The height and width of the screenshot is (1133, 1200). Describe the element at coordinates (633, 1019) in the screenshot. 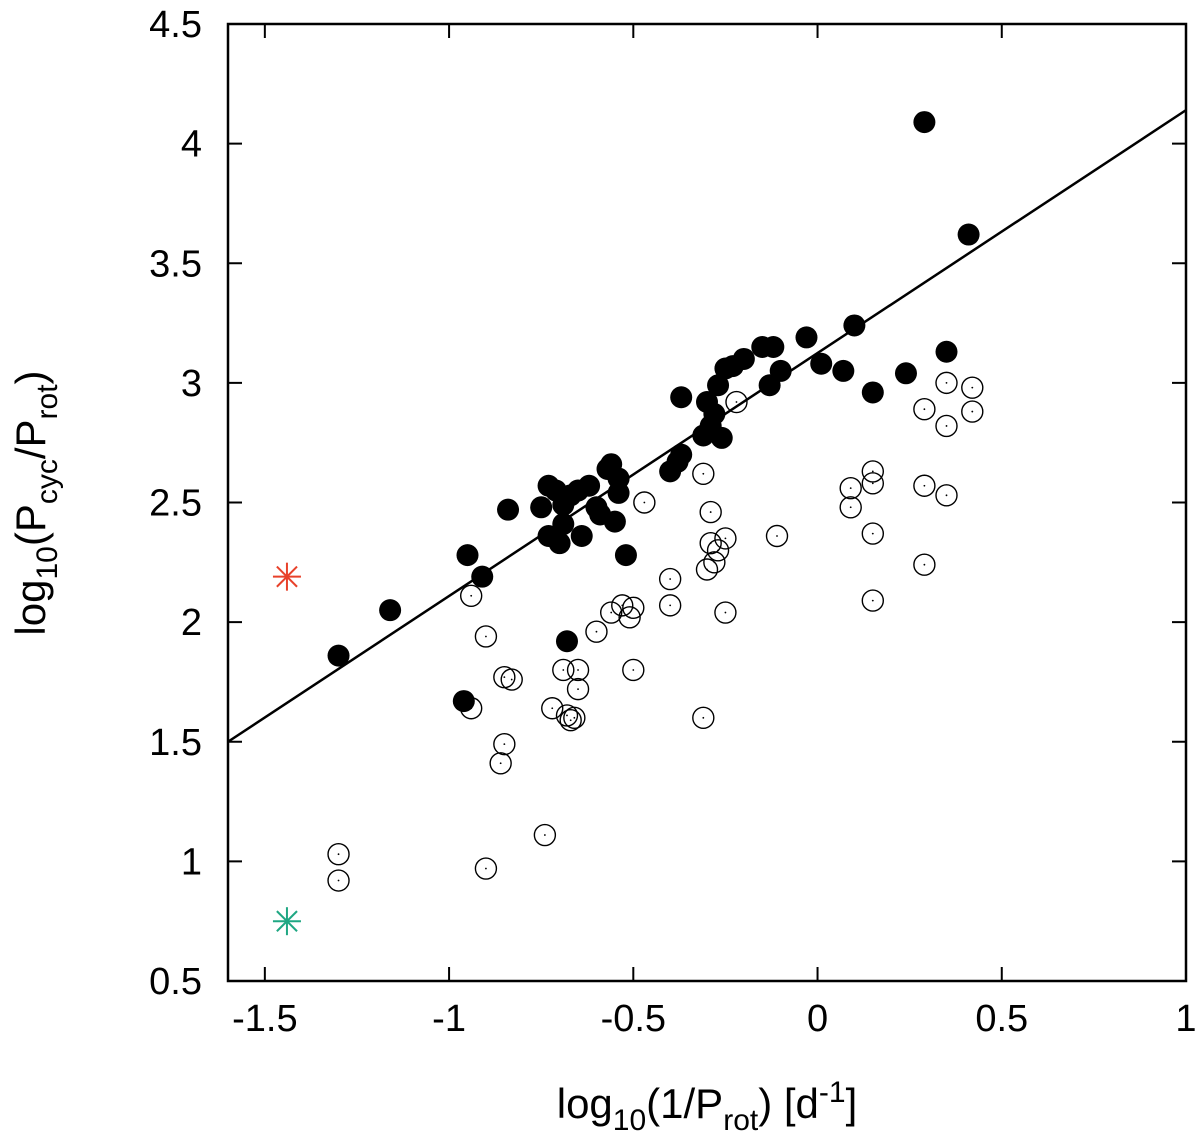

I see `x-tick-label: -0.5` at that location.